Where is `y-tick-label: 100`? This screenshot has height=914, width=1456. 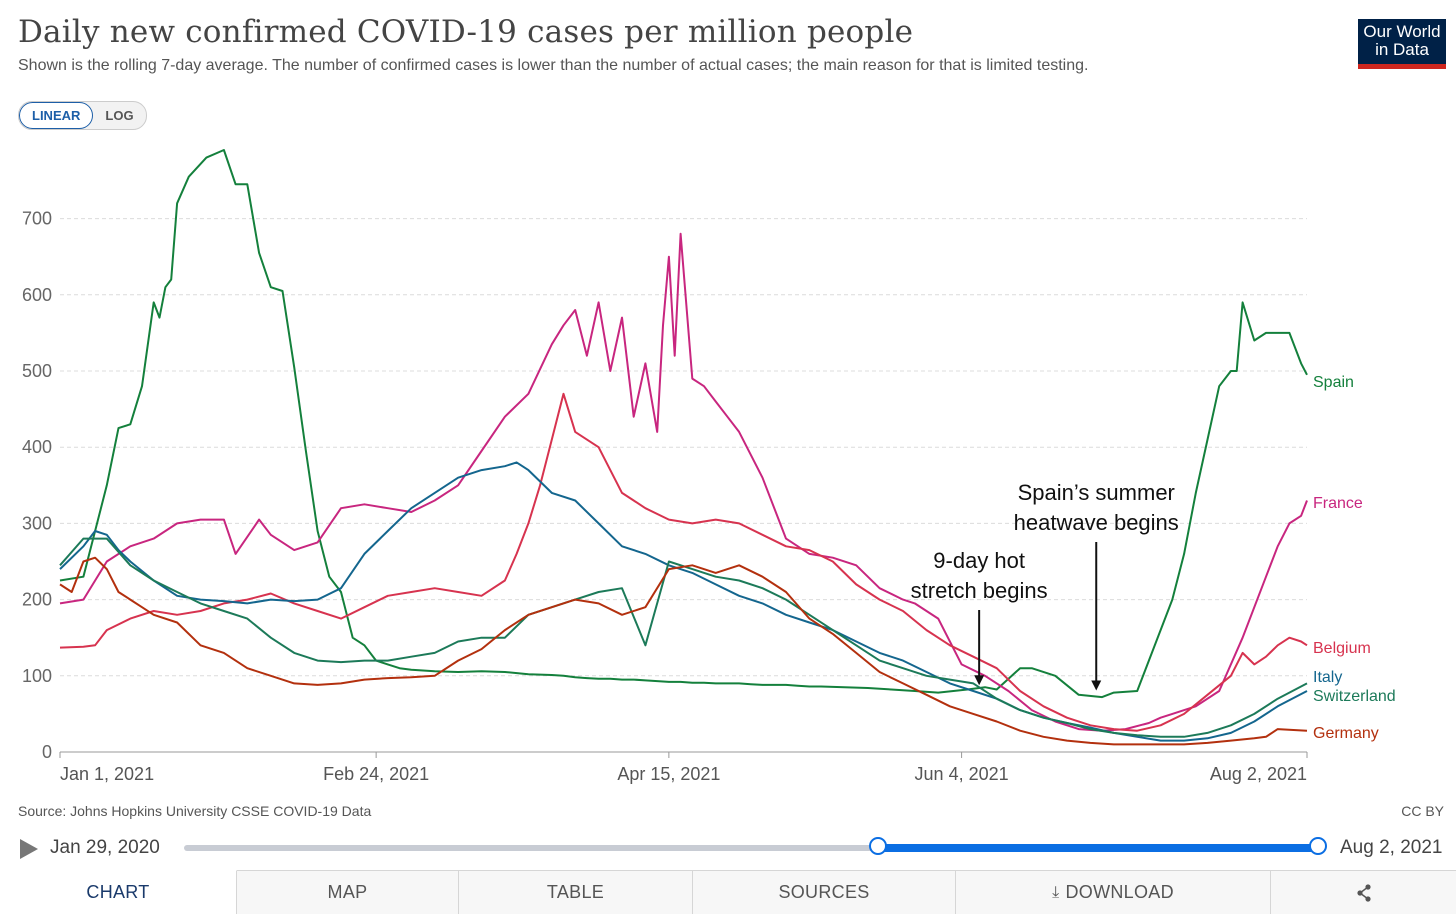 y-tick-label: 100 is located at coordinates (37, 676).